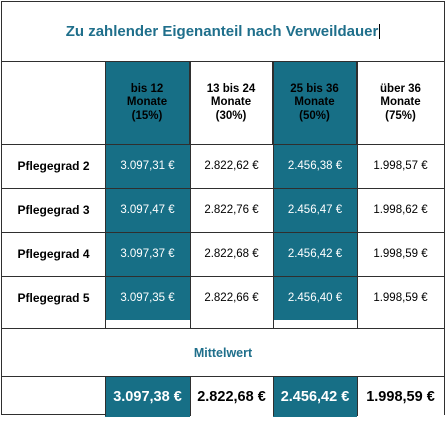 The image size is (448, 423). What do you see at coordinates (147, 254) in the screenshot?
I see `cell-value: 3.097,37 €` at bounding box center [147, 254].